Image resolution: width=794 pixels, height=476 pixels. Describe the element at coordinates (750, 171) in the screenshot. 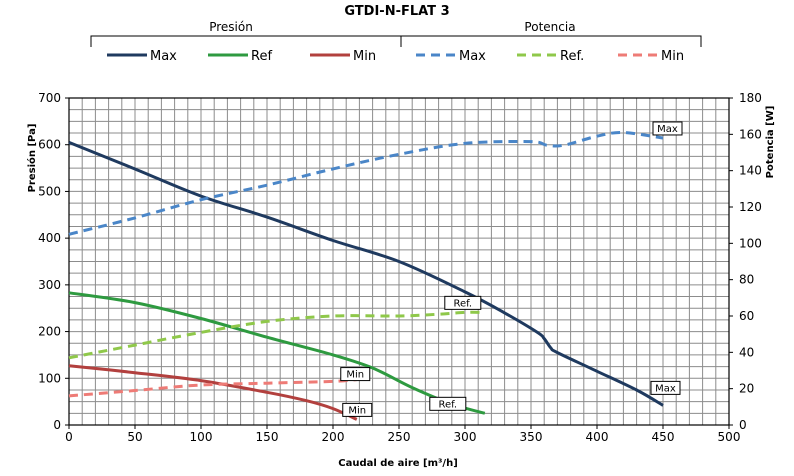

I see `y-right-tick-label: 140` at that location.